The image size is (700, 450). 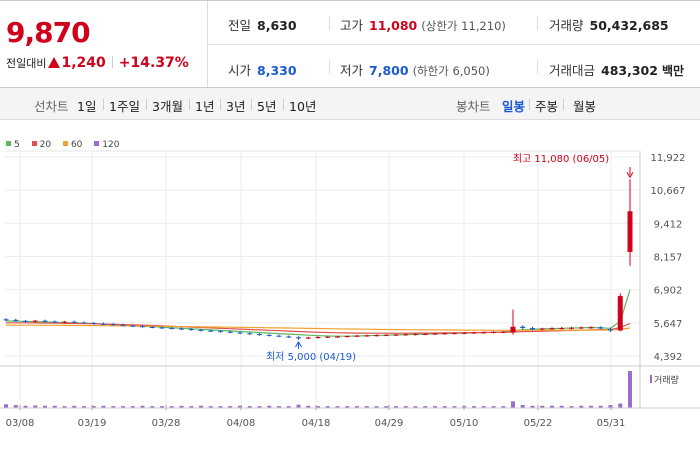 What do you see at coordinates (54, 62) in the screenshot?
I see `up-triangle-icon` at bounding box center [54, 62].